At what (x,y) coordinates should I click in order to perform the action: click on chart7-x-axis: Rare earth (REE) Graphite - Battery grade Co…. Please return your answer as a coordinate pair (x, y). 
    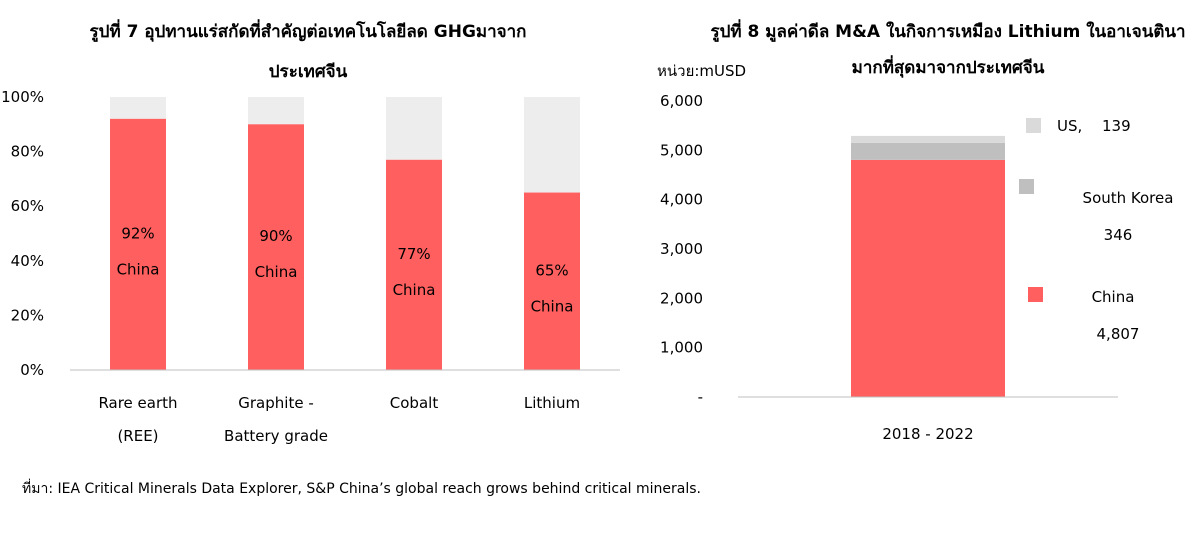
    Looking at the image, I should click on (339, 419).